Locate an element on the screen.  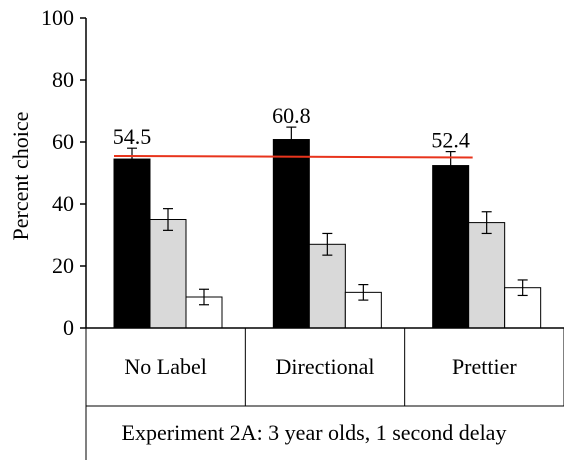
reference-line is located at coordinates (293, 156).